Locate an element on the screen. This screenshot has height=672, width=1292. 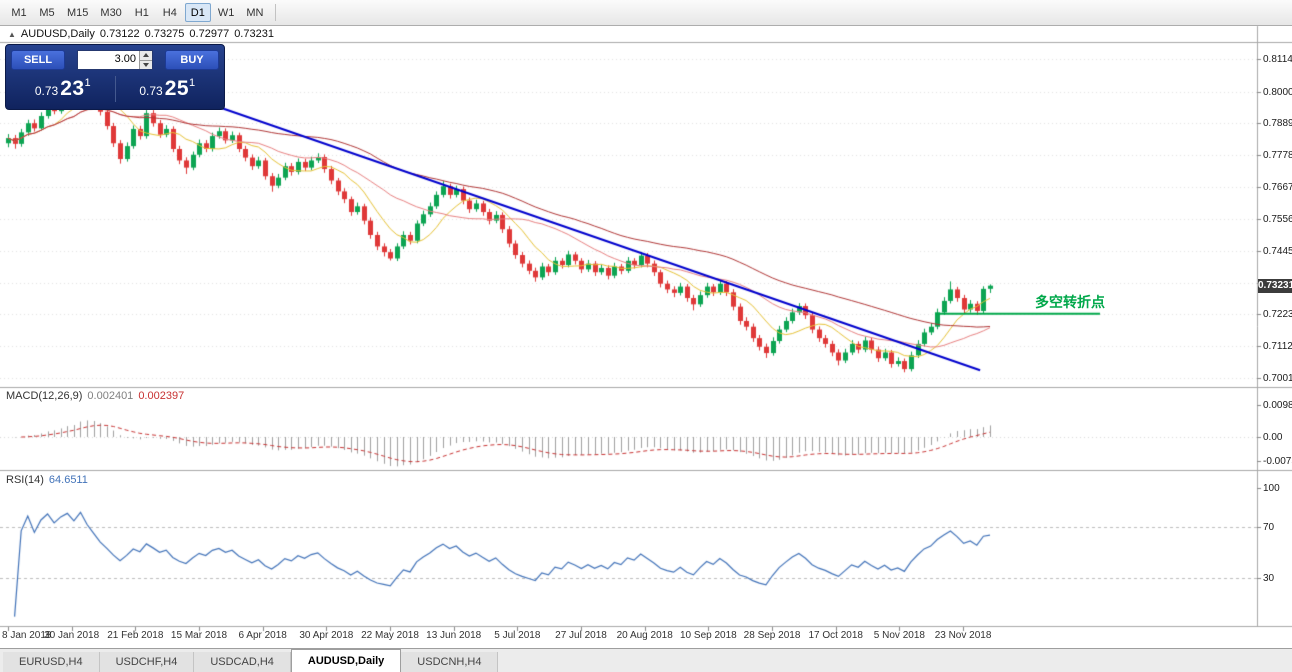
date-axis-label: 5 Jul 2018 is located at coordinates (517, 635).